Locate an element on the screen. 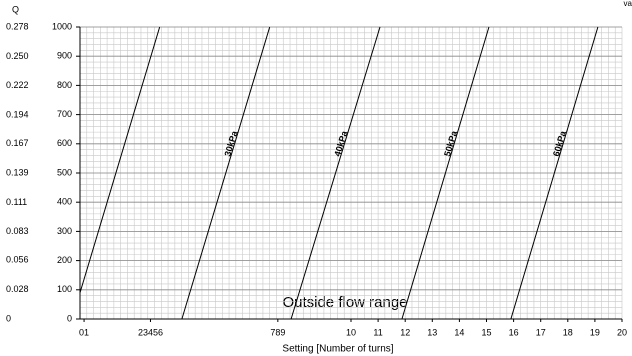 This screenshot has height=356, width=632. y-tick-label: 600 is located at coordinates (64, 143).